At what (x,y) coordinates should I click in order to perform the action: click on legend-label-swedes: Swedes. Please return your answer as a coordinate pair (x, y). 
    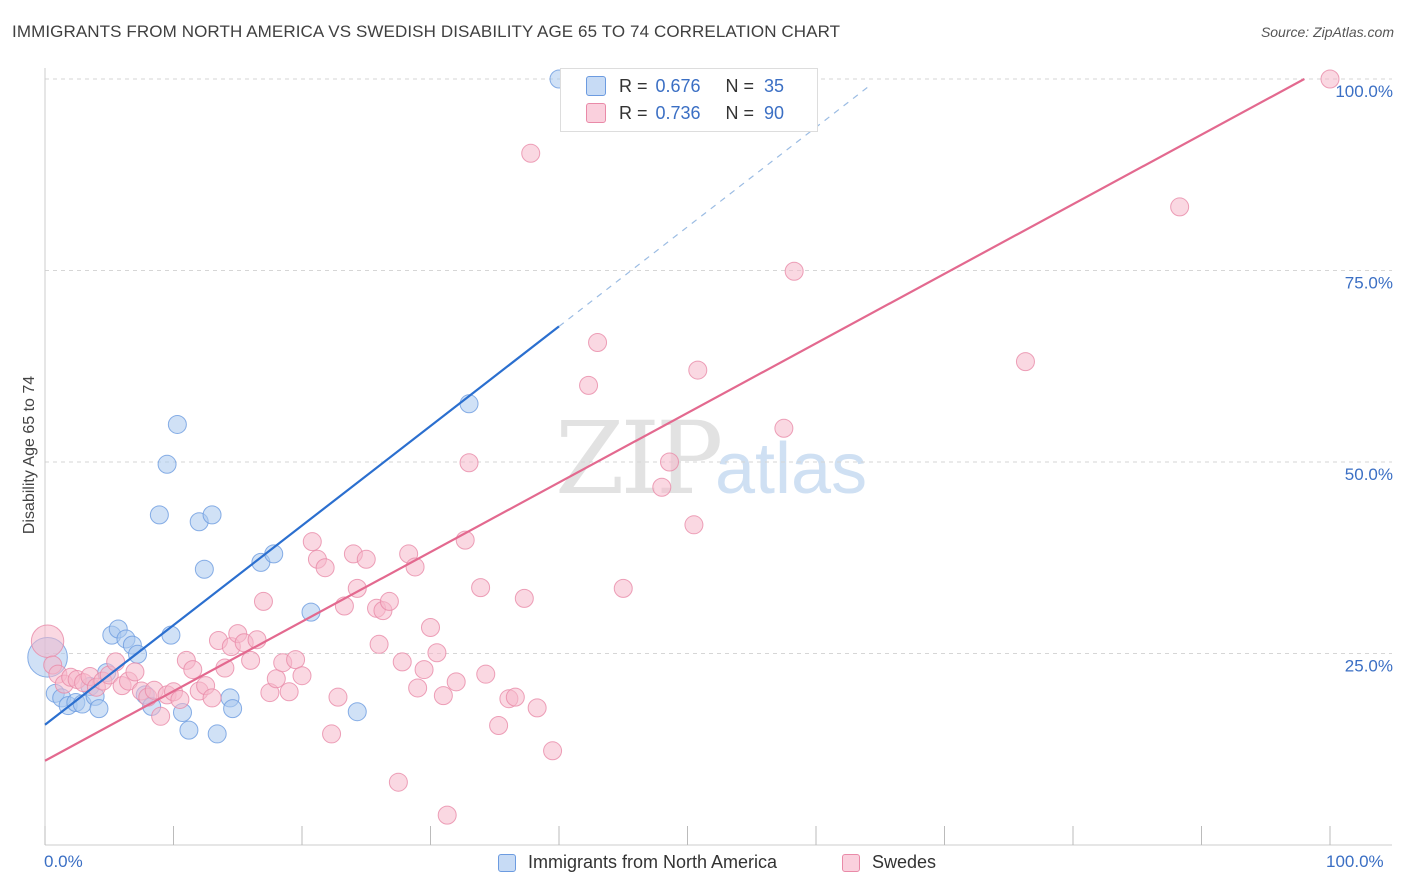
    Looking at the image, I should click on (904, 862).